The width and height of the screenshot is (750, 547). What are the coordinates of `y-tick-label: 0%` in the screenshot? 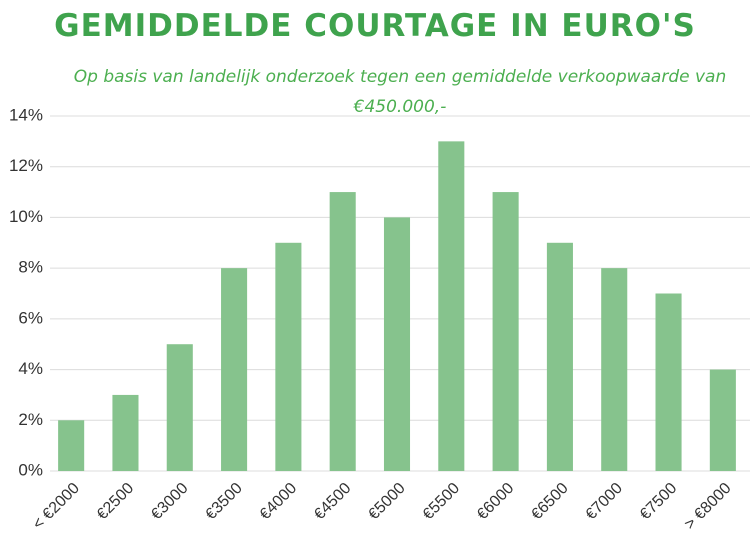 It's located at (30, 469).